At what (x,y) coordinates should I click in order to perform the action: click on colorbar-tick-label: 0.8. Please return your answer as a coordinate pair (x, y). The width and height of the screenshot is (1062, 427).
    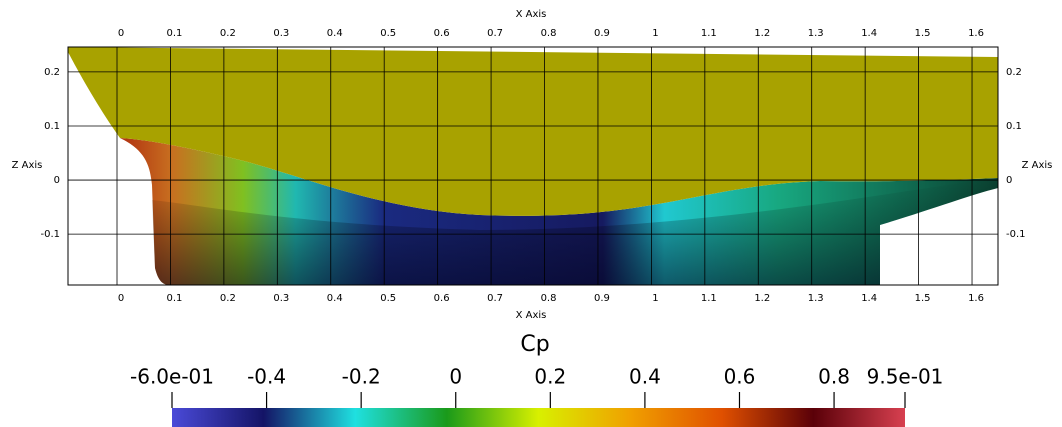
    Looking at the image, I should click on (834, 377).